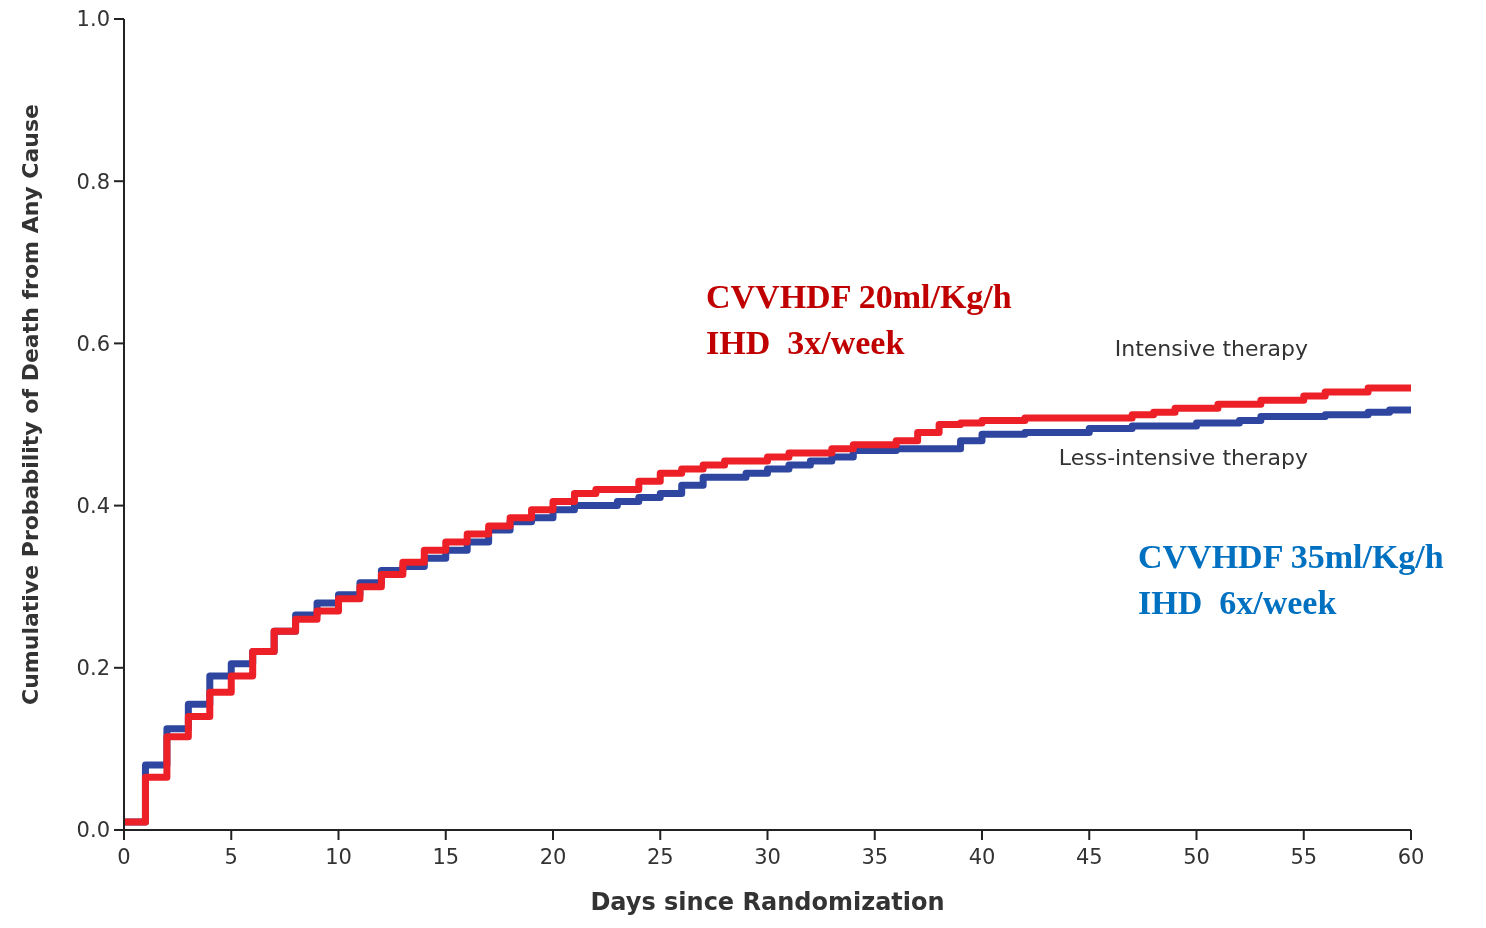  Describe the element at coordinates (93, 830) in the screenshot. I see `y-tick-label: 0.0` at that location.